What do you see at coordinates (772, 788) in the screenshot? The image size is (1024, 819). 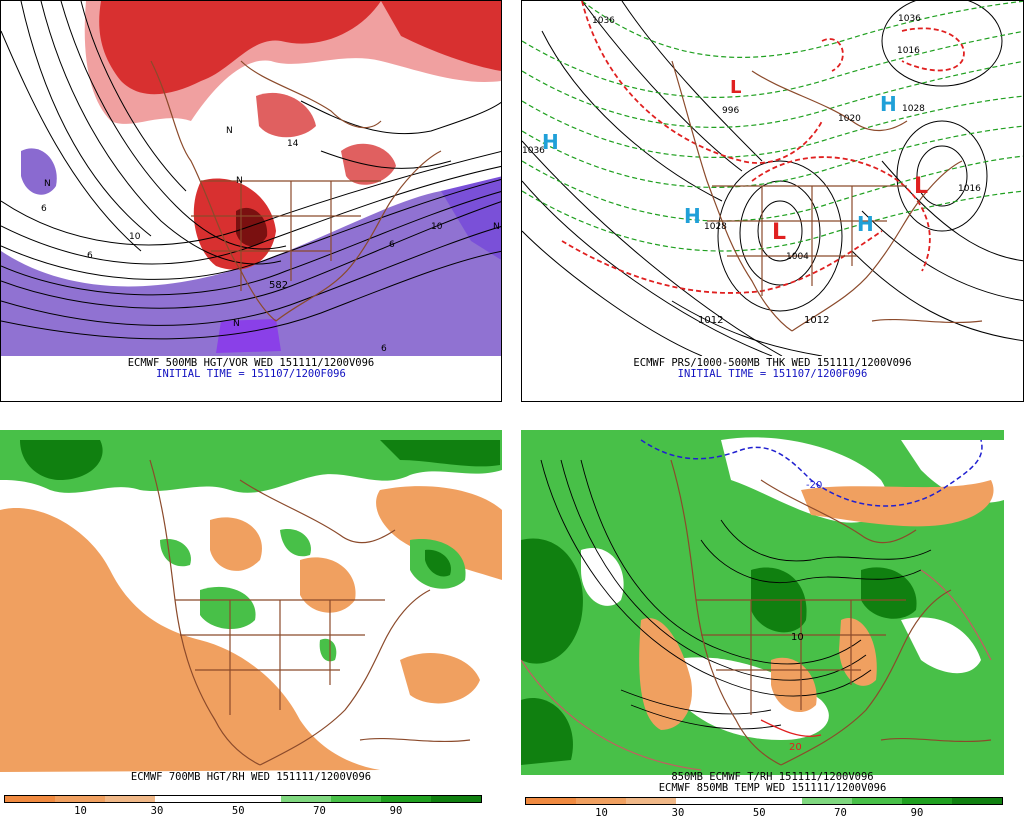 I see `panel-caption-secondary: ECMWF 850MB TEMP WED 151111/1200V096` at bounding box center [772, 788].